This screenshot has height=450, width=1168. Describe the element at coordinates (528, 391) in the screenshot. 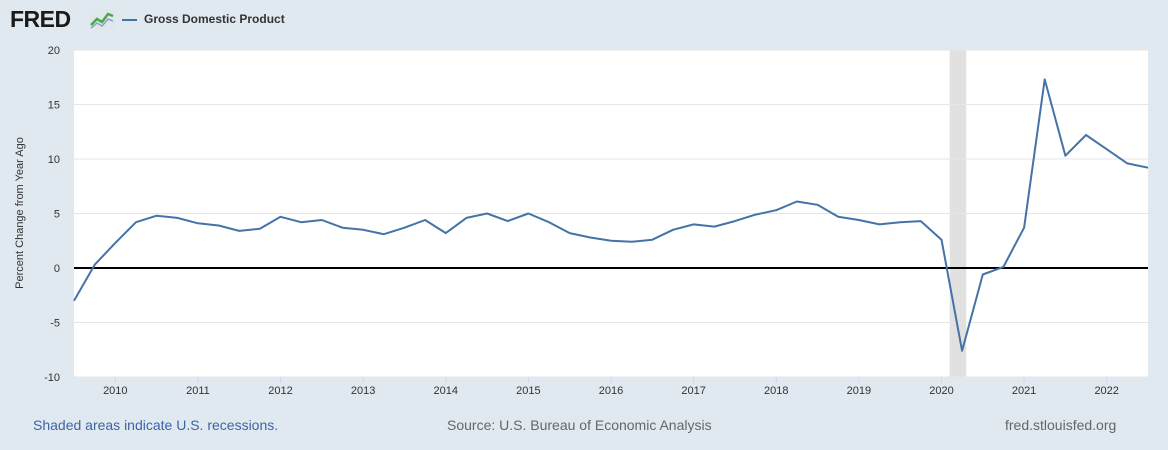

I see `x-tick-label: 2015` at that location.